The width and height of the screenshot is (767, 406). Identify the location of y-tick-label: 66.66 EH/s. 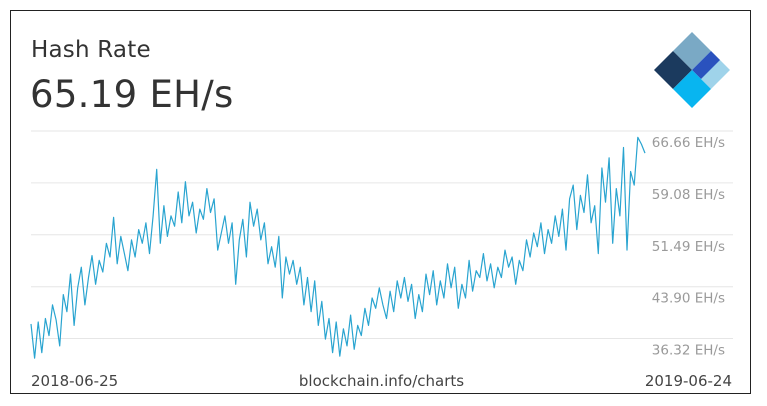
(688, 143).